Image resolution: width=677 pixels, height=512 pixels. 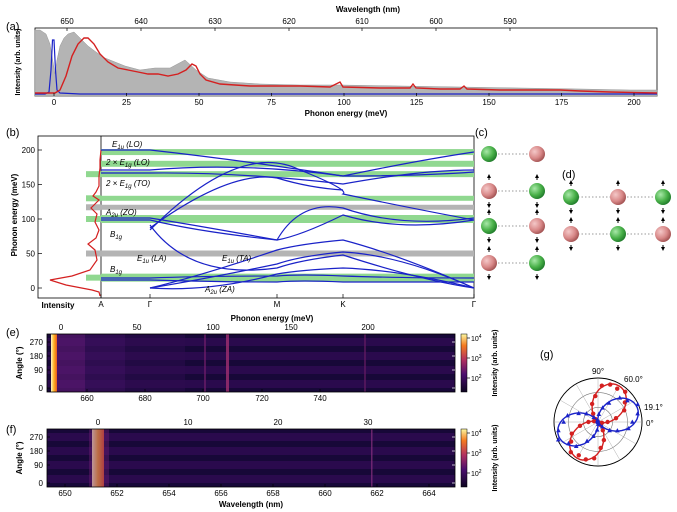 I want to click on angle-label: 0°, so click(x=650, y=423).